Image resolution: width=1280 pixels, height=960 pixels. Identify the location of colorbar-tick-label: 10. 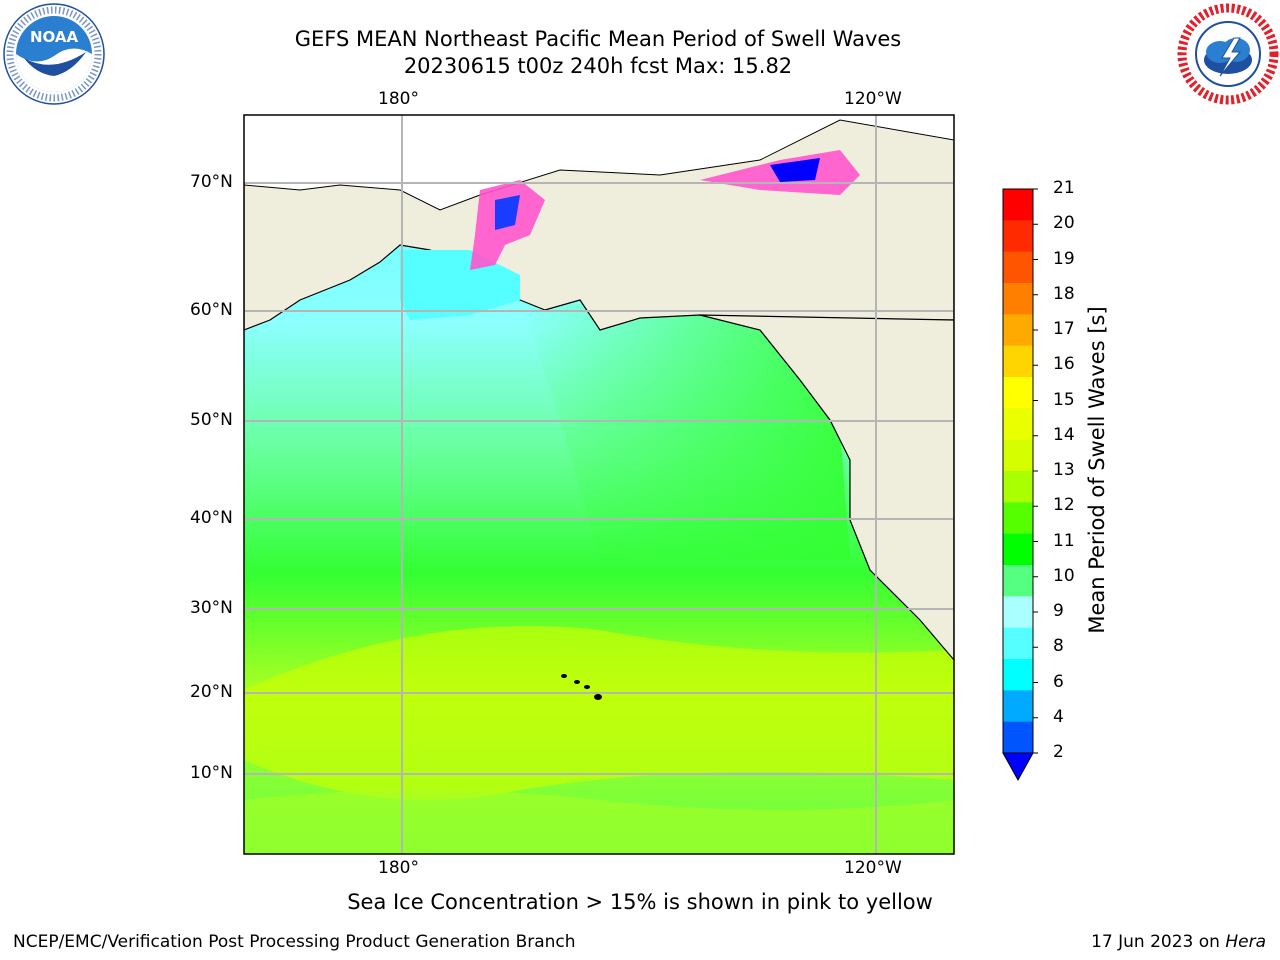
(1064, 575).